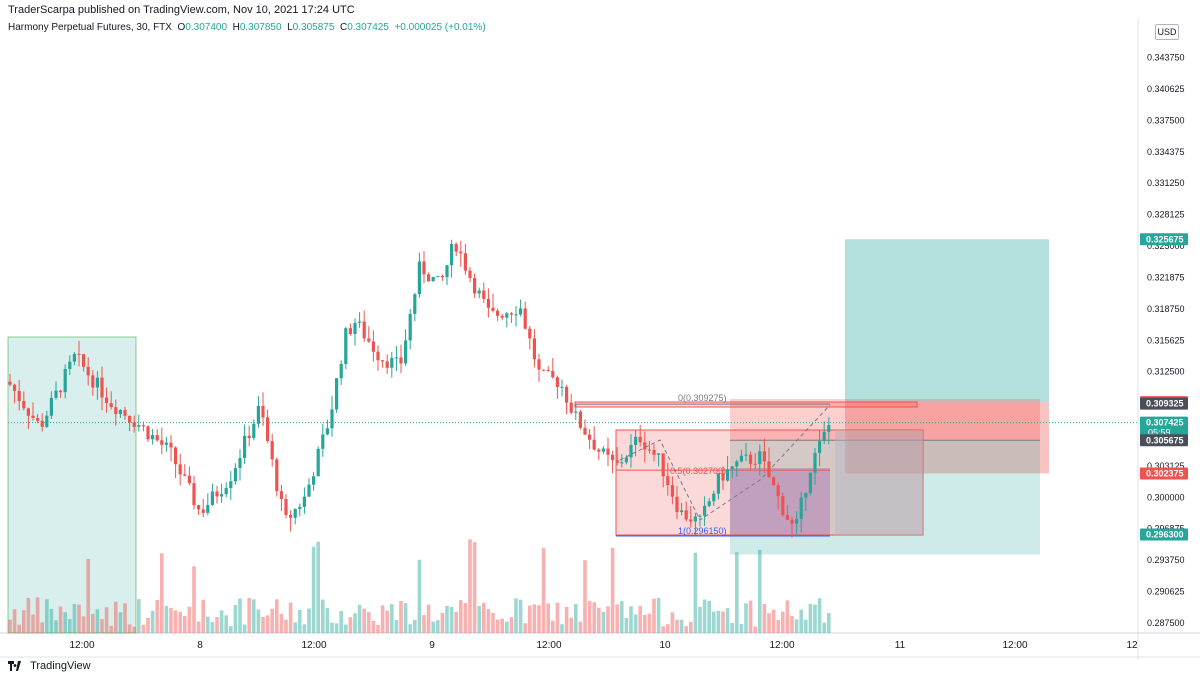  I want to click on currency-button: USD, so click(1167, 32).